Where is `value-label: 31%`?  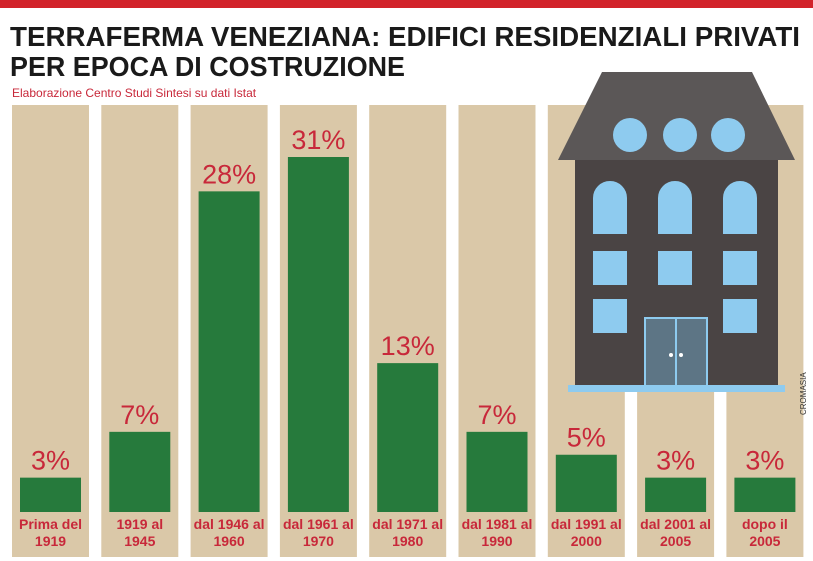 value-label: 31% is located at coordinates (318, 140).